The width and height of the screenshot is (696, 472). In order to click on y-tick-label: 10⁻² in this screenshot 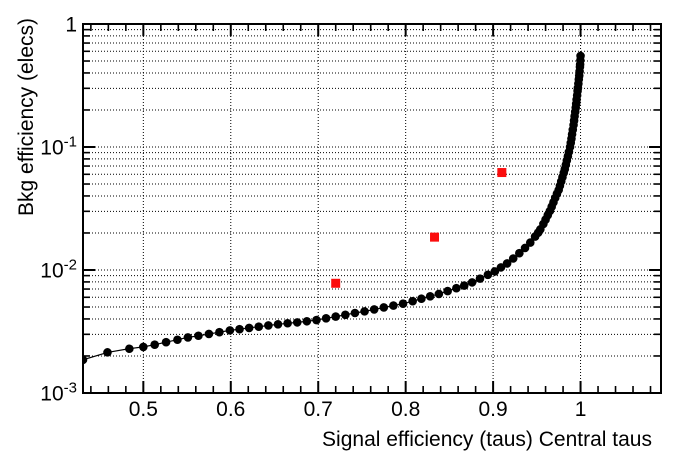, I will do `click(58, 270)`.